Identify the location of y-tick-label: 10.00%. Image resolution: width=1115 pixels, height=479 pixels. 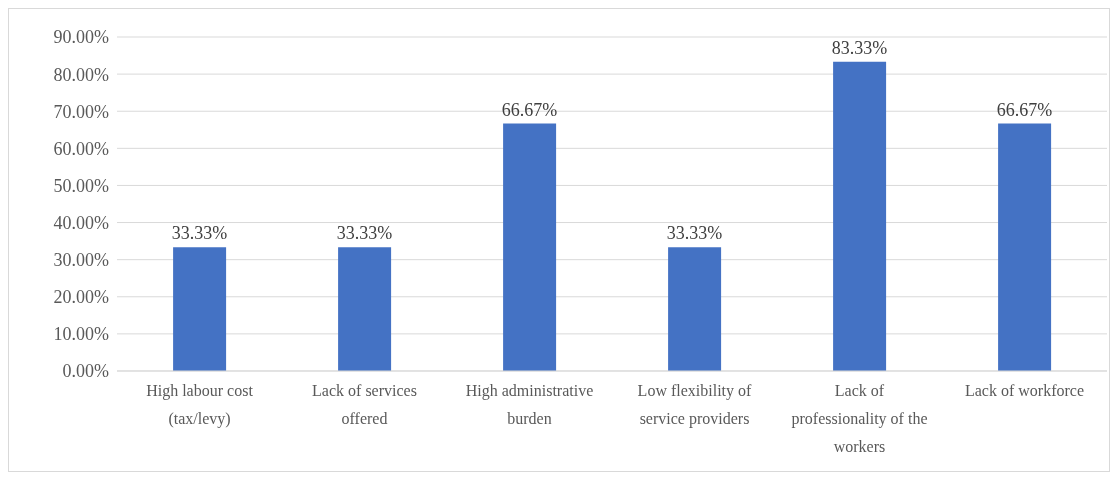
(81, 334).